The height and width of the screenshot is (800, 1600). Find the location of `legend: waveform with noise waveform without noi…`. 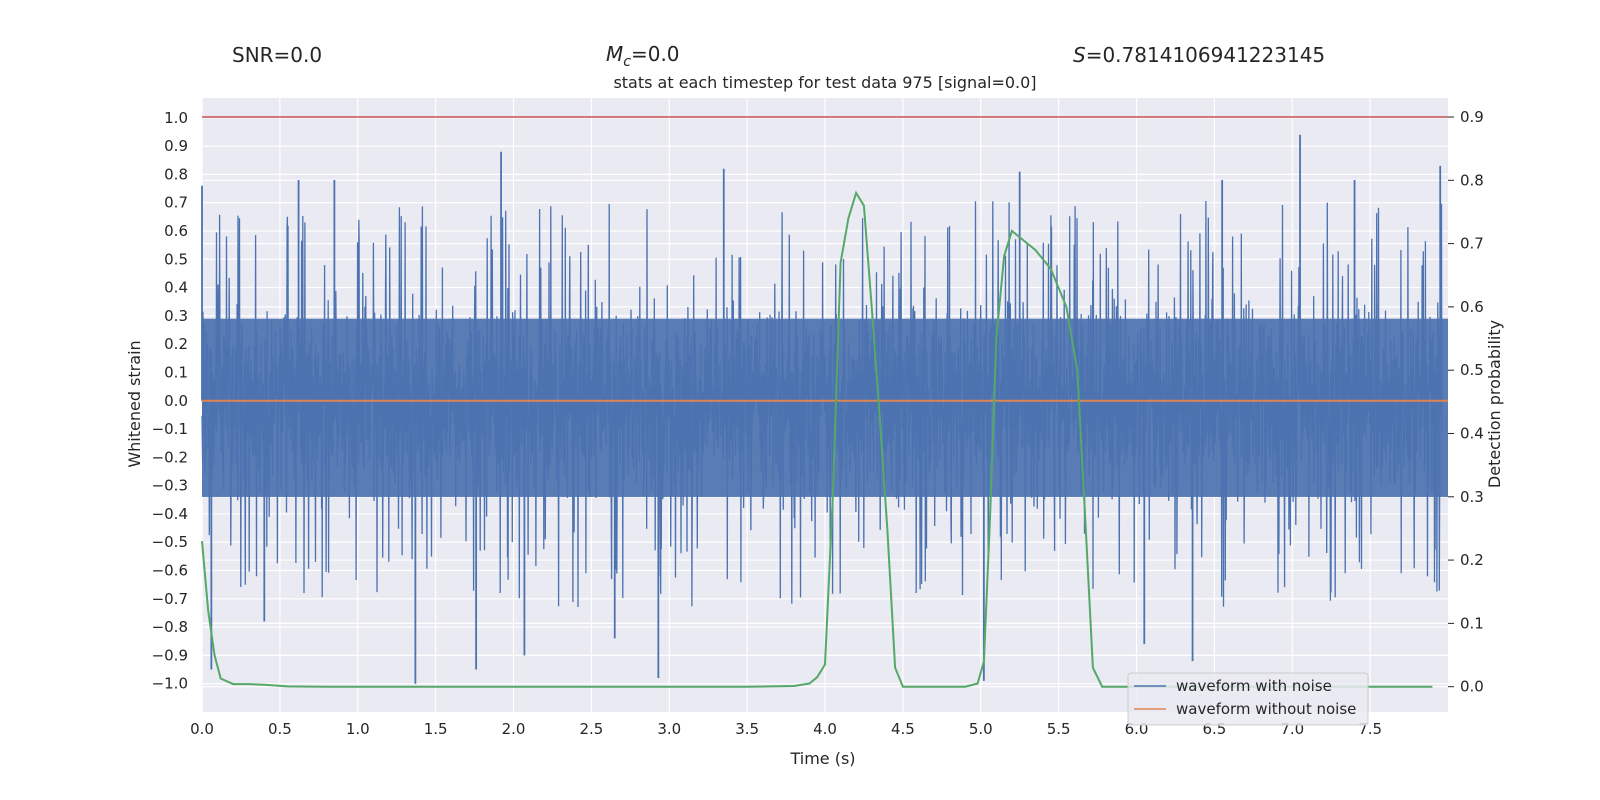

legend: waveform with noise waveform without noi… is located at coordinates (1248, 699).